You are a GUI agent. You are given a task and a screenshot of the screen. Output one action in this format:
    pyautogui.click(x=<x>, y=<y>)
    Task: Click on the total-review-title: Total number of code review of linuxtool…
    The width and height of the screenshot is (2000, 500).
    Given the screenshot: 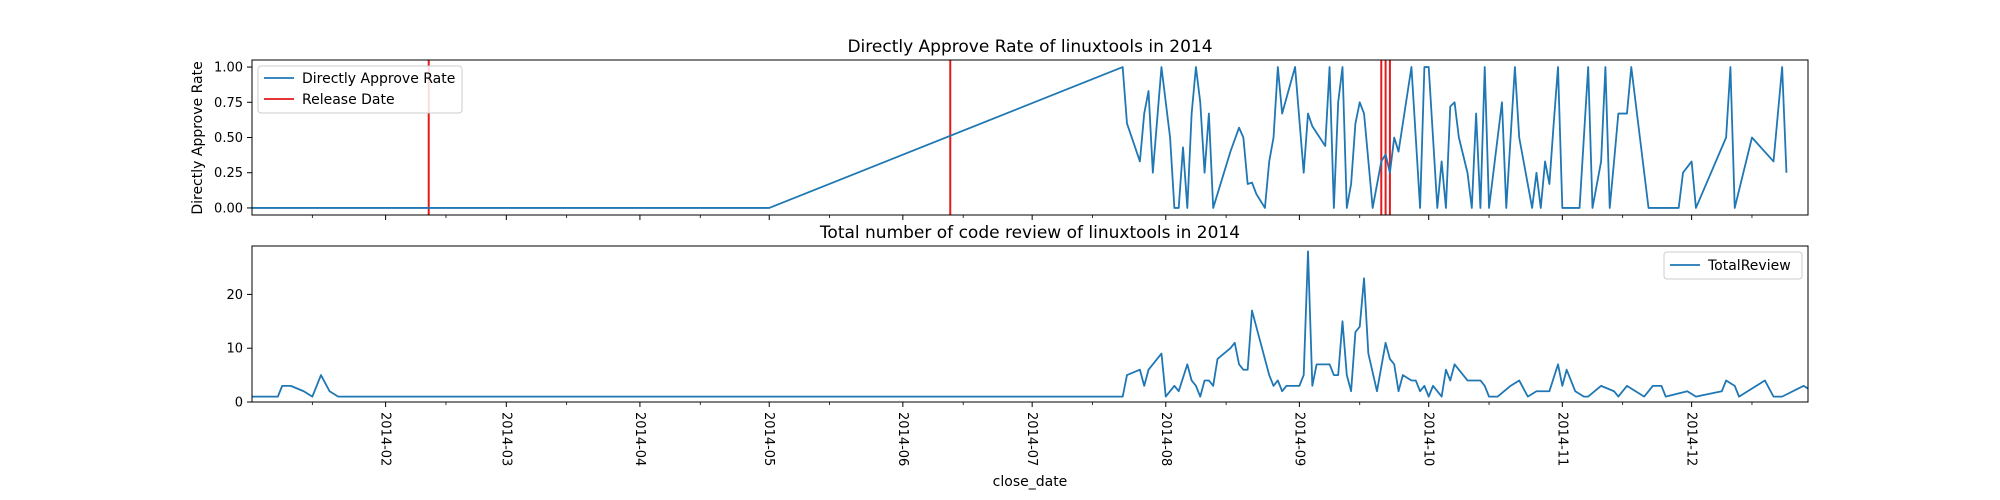 What is the action you would take?
    pyautogui.click(x=1029, y=233)
    